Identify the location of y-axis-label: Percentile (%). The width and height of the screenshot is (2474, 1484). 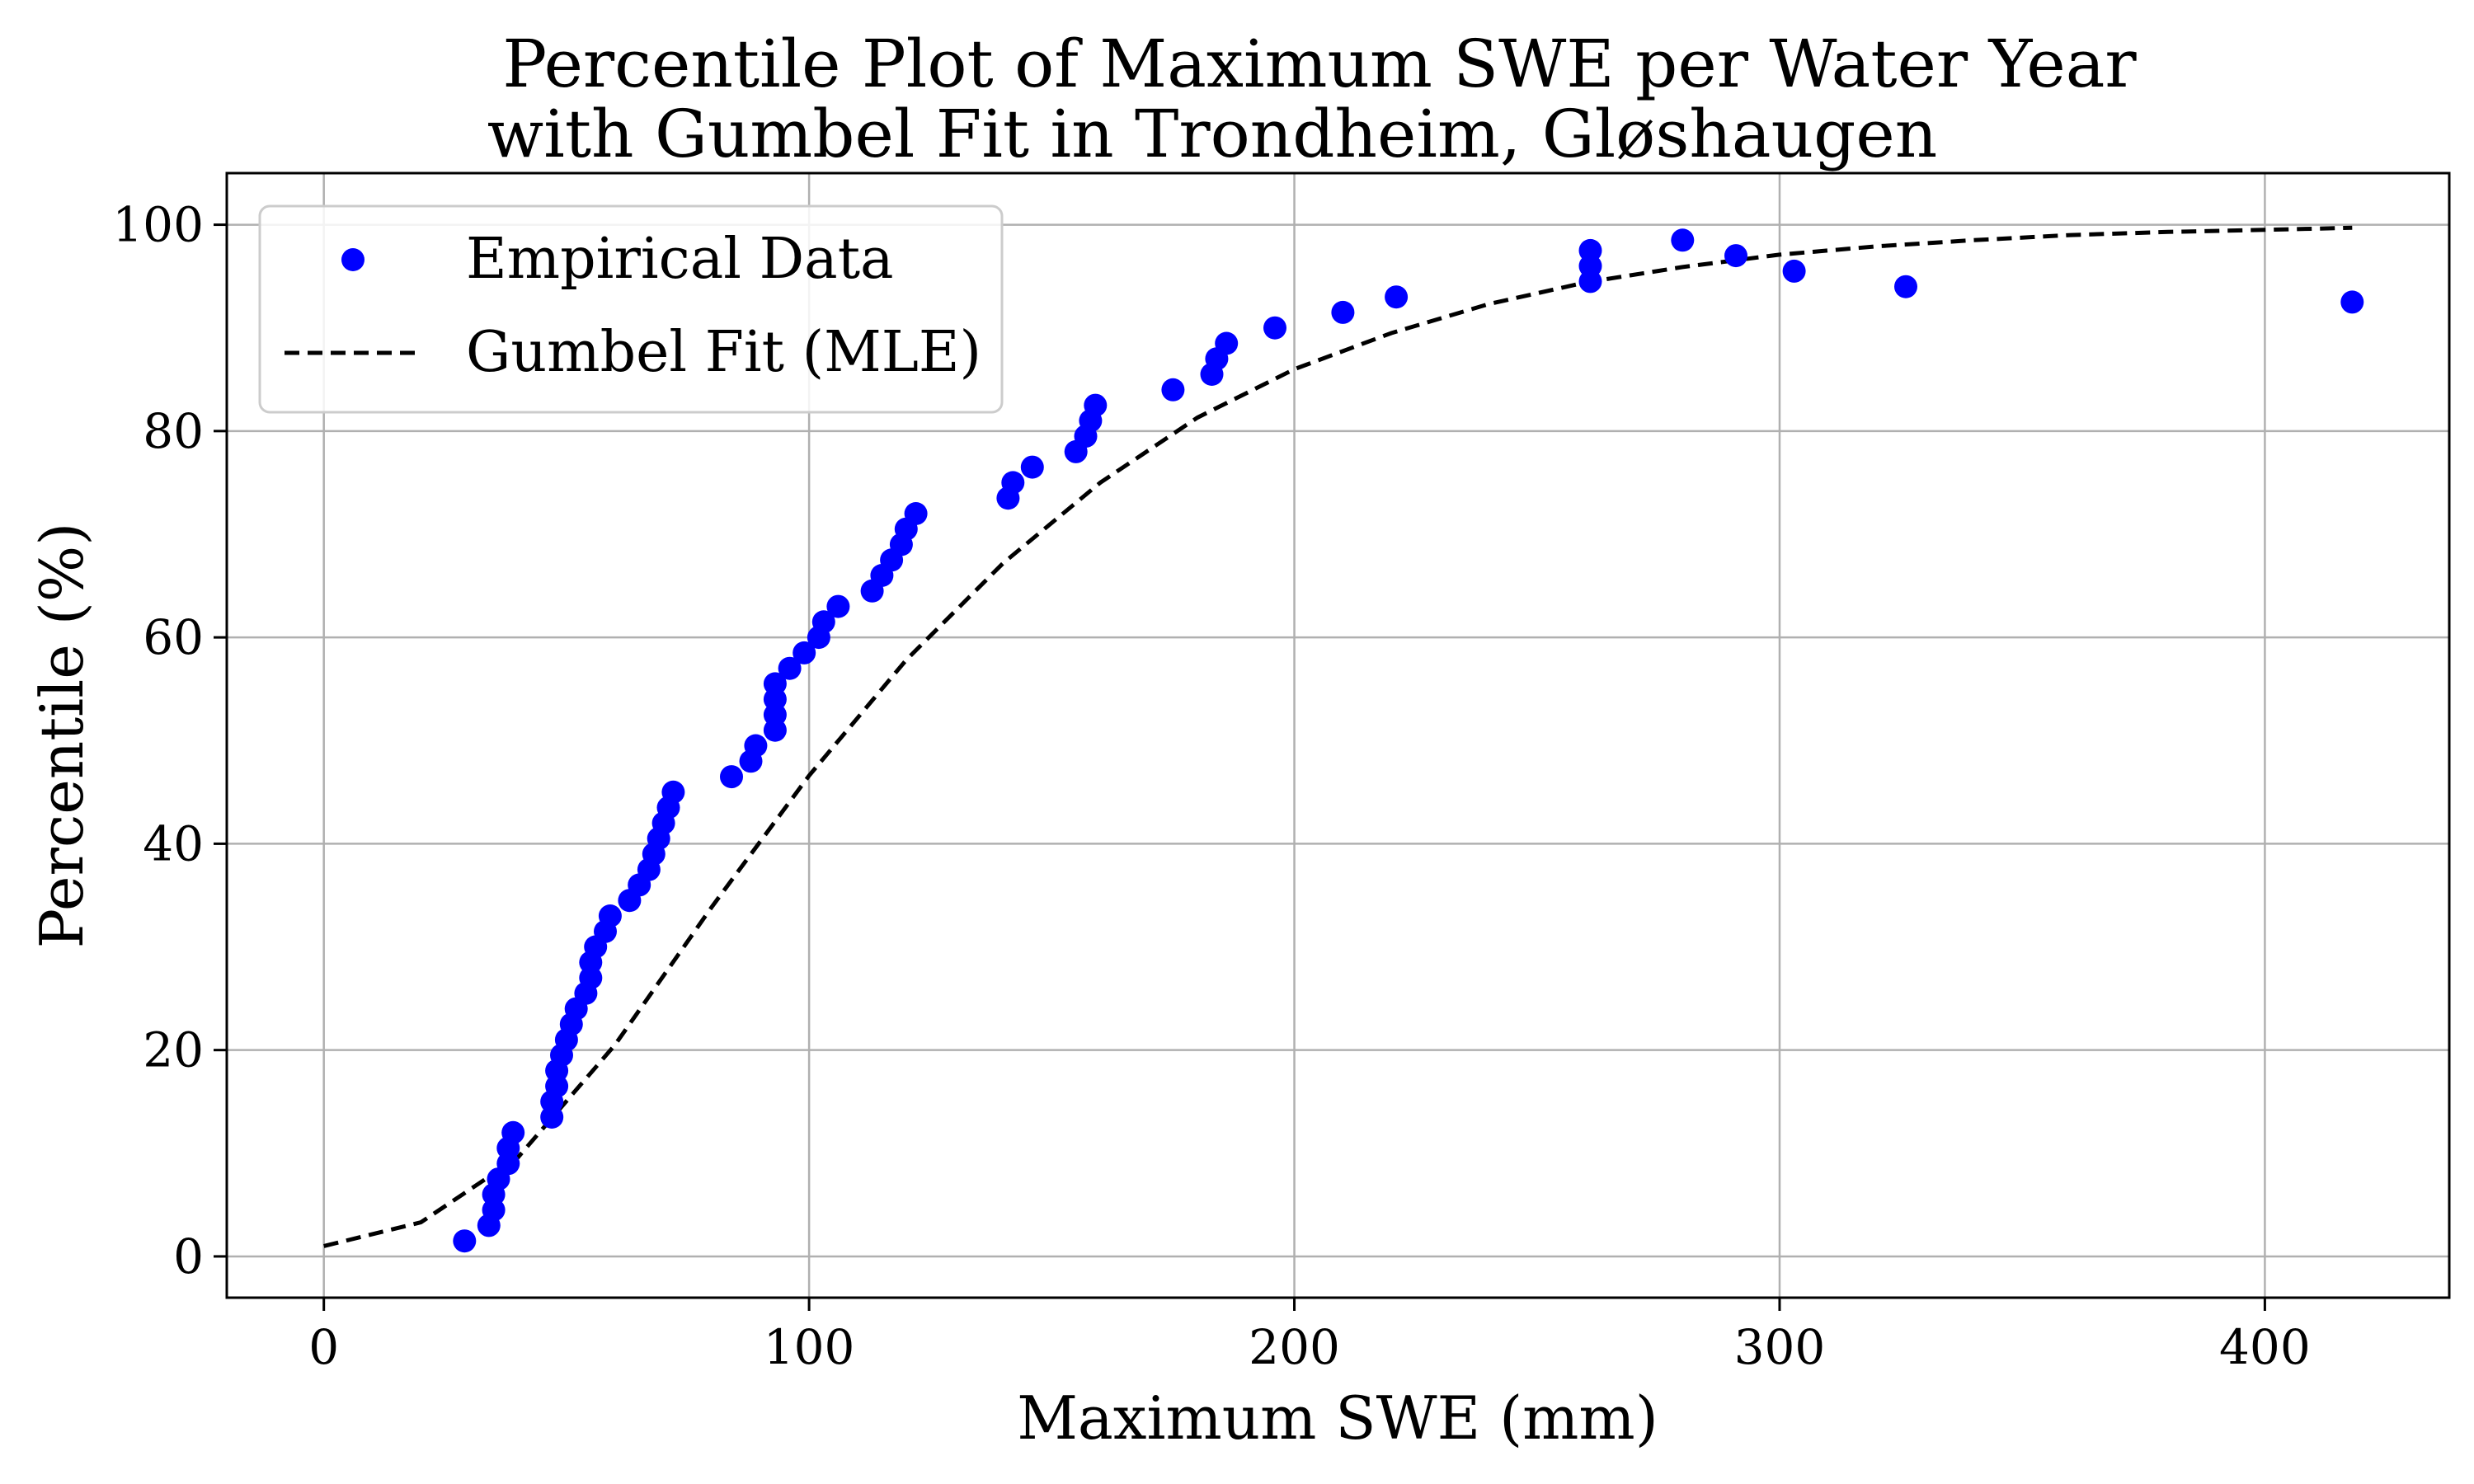
(61, 736).